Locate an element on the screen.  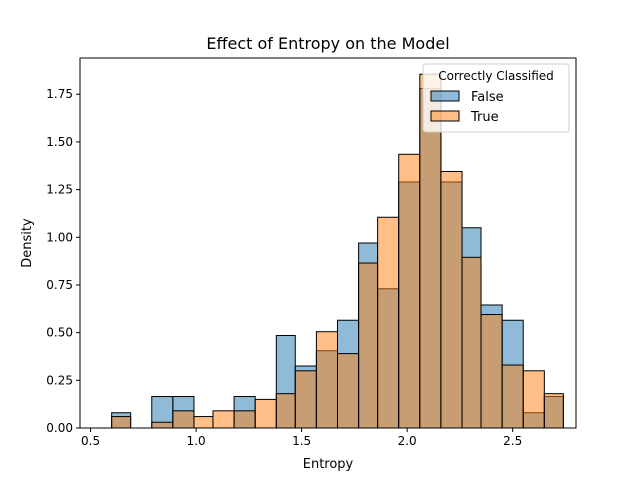
x-tick-label: 0.5 is located at coordinates (90, 441).